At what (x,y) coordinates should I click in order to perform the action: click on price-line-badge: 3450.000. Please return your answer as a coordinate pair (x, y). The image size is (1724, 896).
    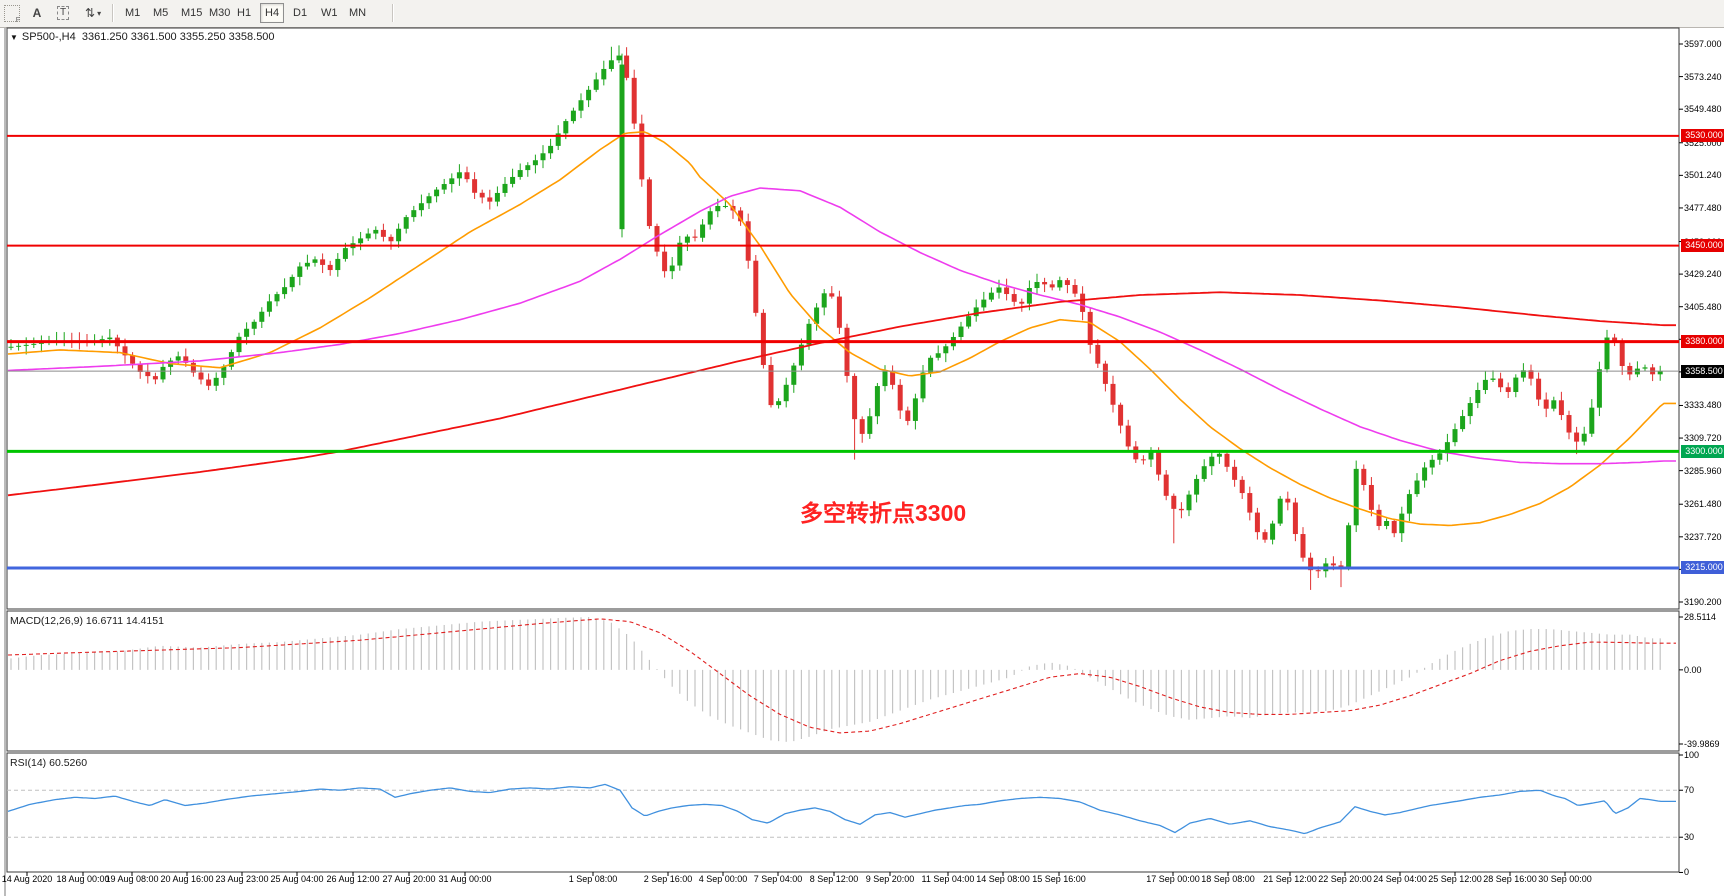
    Looking at the image, I should click on (1702, 246).